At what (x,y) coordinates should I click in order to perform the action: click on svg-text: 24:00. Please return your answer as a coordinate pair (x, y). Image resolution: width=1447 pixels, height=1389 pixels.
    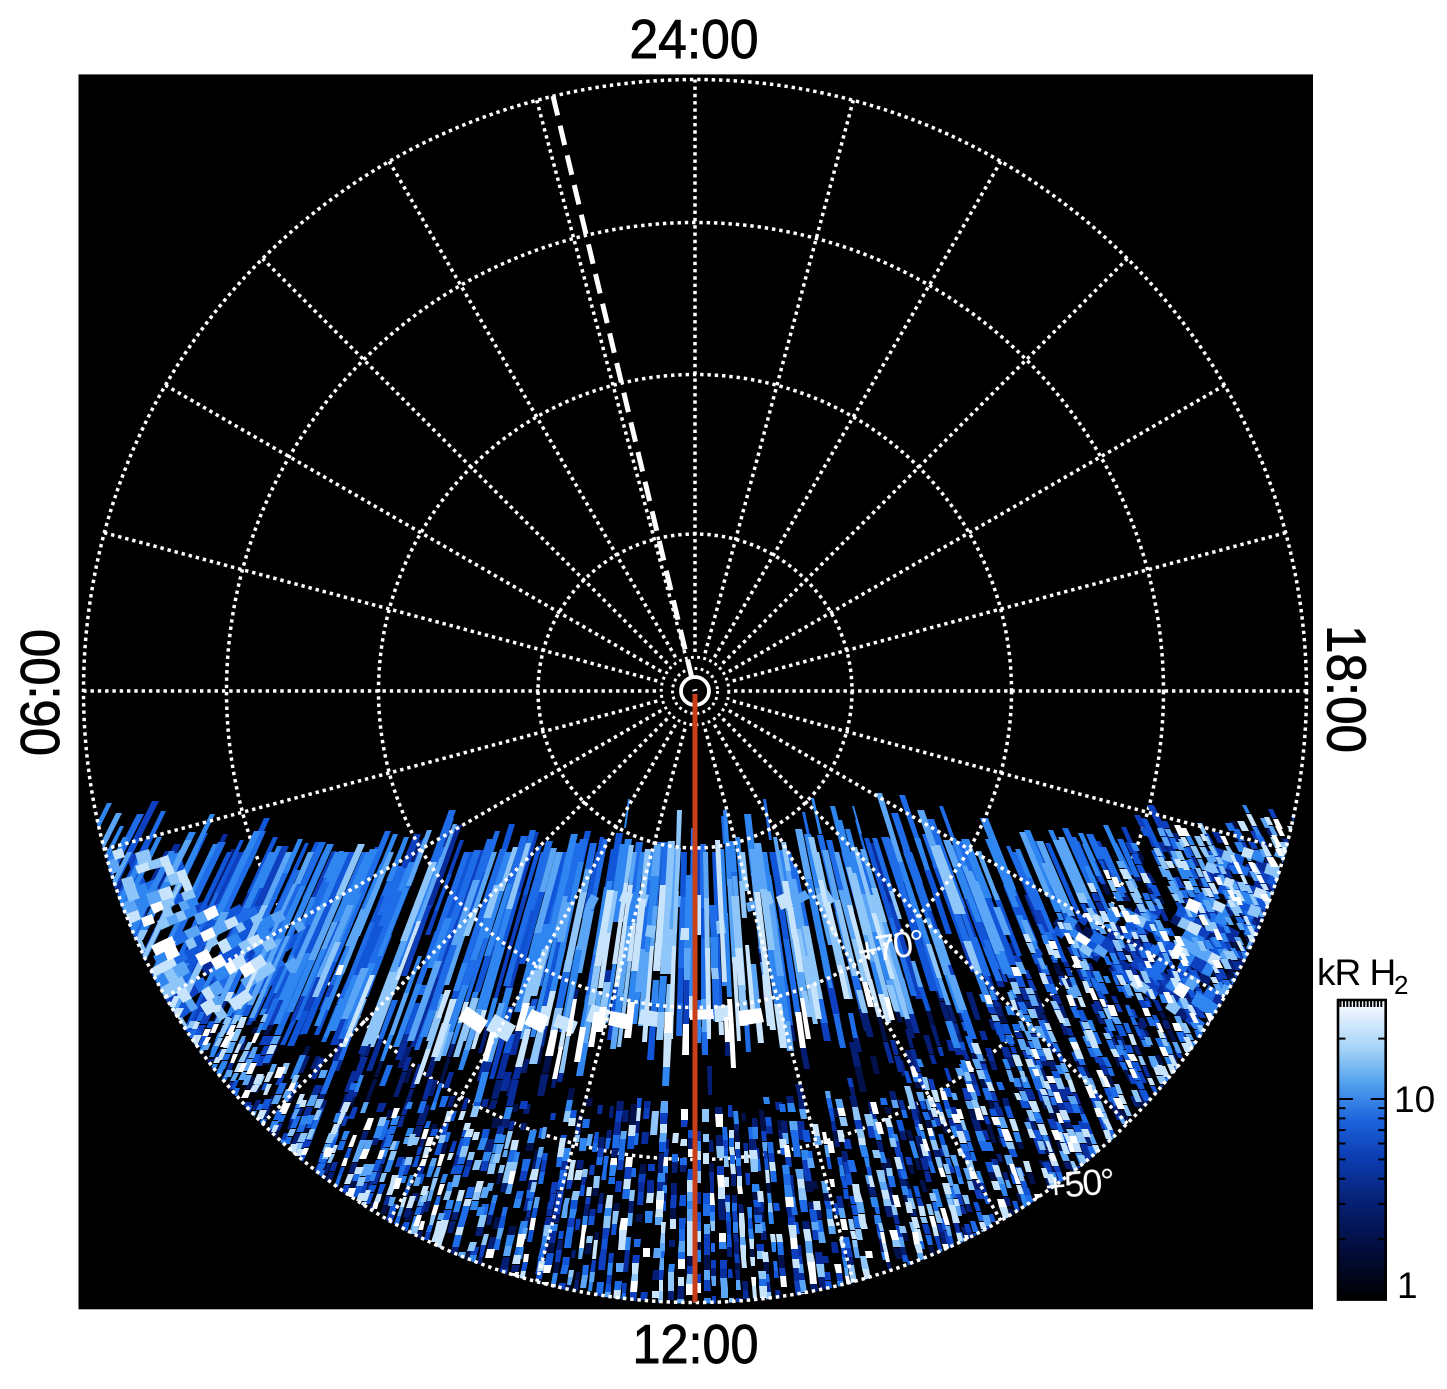
    Looking at the image, I should click on (694, 39).